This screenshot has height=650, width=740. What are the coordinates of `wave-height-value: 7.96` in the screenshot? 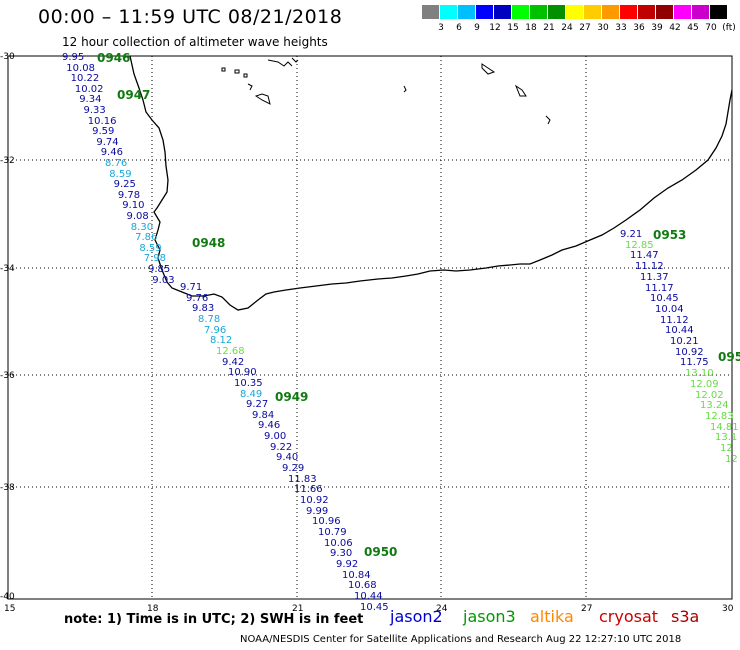 It's located at (215, 330).